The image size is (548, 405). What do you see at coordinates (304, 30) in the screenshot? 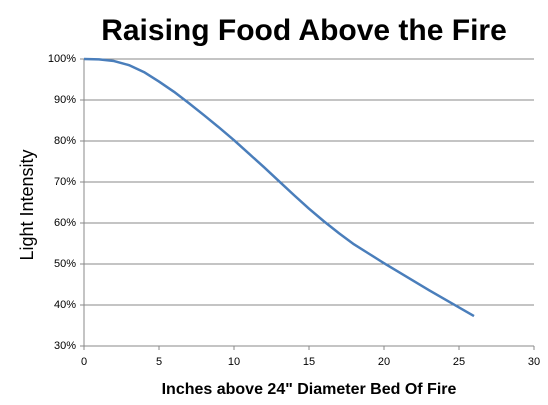
I see `chart-title: Raising Food Above the Fire` at bounding box center [304, 30].